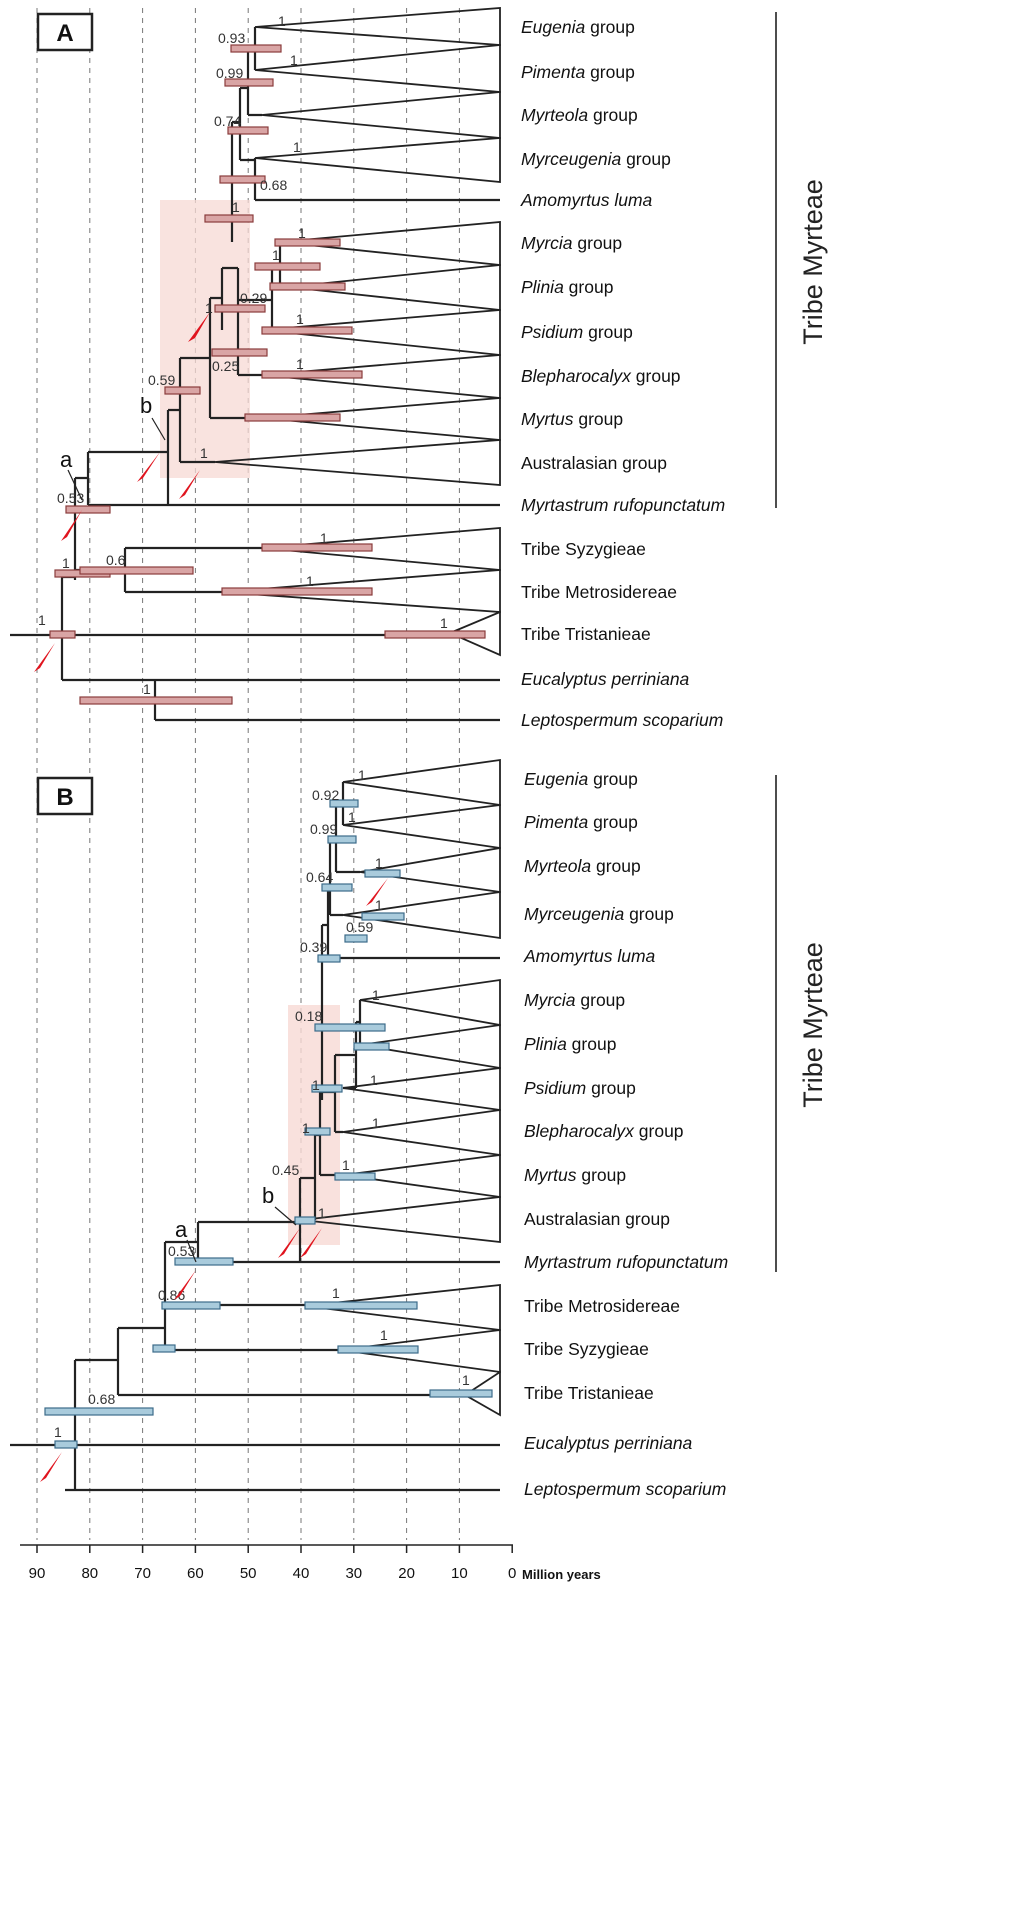 The height and width of the screenshot is (1919, 1010). I want to click on tip-label: Amomyrtus luma, so click(589, 956).